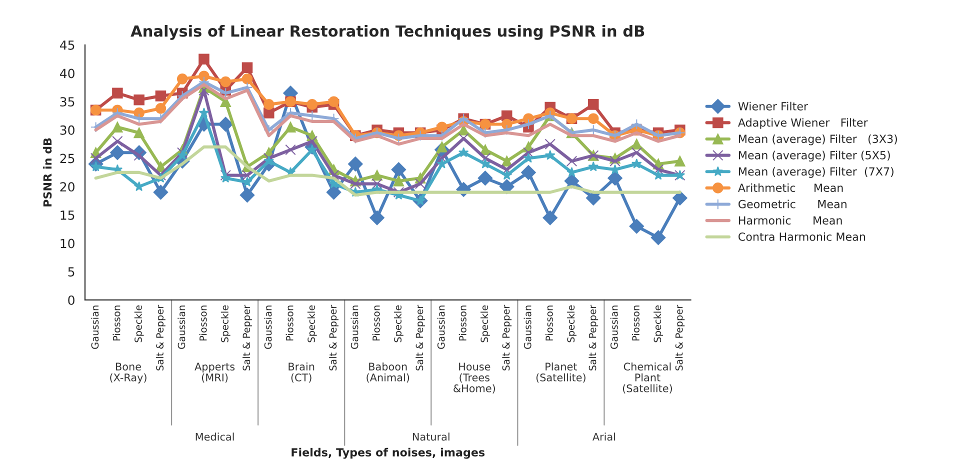 The image size is (977, 468). I want to click on text: Medical, so click(215, 436).